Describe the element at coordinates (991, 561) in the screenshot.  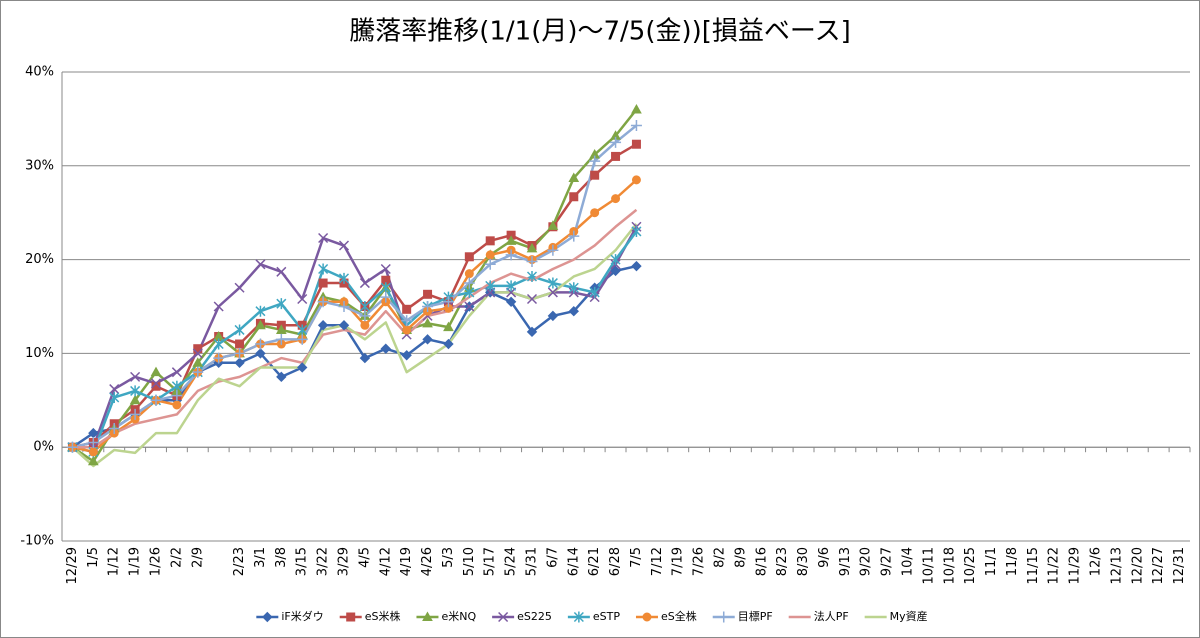
I see `x-tick-label: 11/1` at that location.